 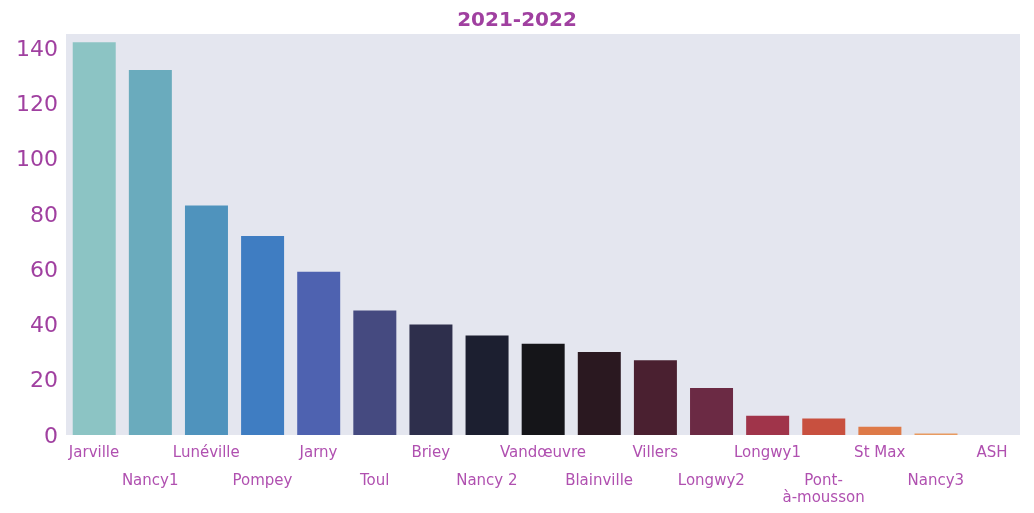 I want to click on x-tick-label: Toul, so click(x=374, y=480).